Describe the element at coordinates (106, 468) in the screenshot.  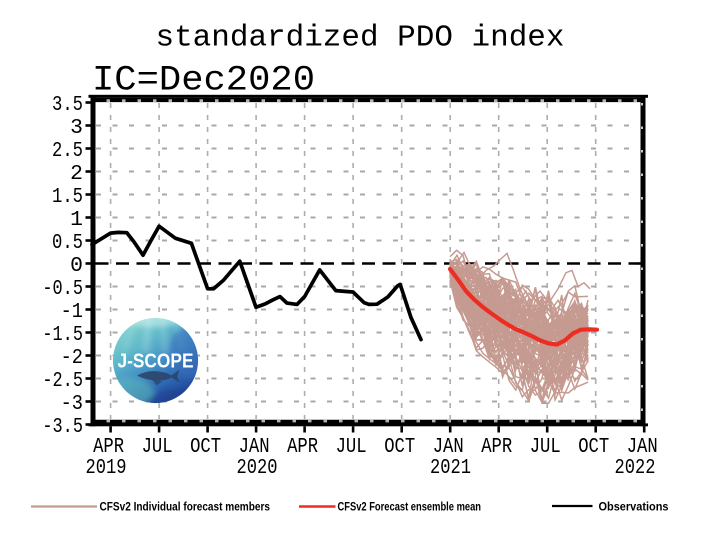
I see `svg-text: 2019` at that location.